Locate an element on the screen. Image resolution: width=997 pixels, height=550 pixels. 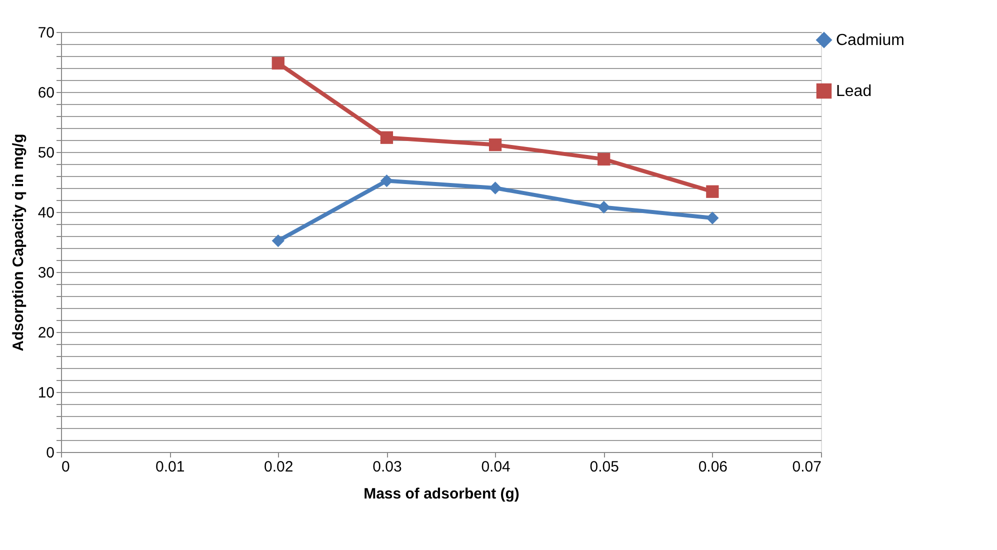
legend-label: Cadmium is located at coordinates (870, 40).